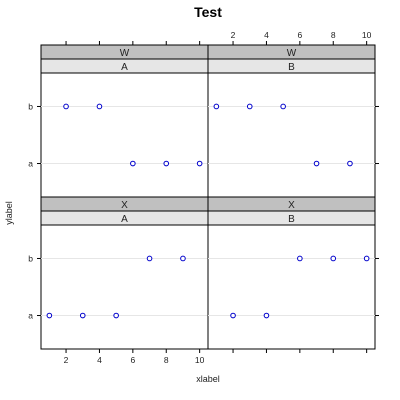 The height and width of the screenshot is (400, 400). What do you see at coordinates (333, 35) in the screenshot?
I see `x-tick-label-top: 8` at bounding box center [333, 35].